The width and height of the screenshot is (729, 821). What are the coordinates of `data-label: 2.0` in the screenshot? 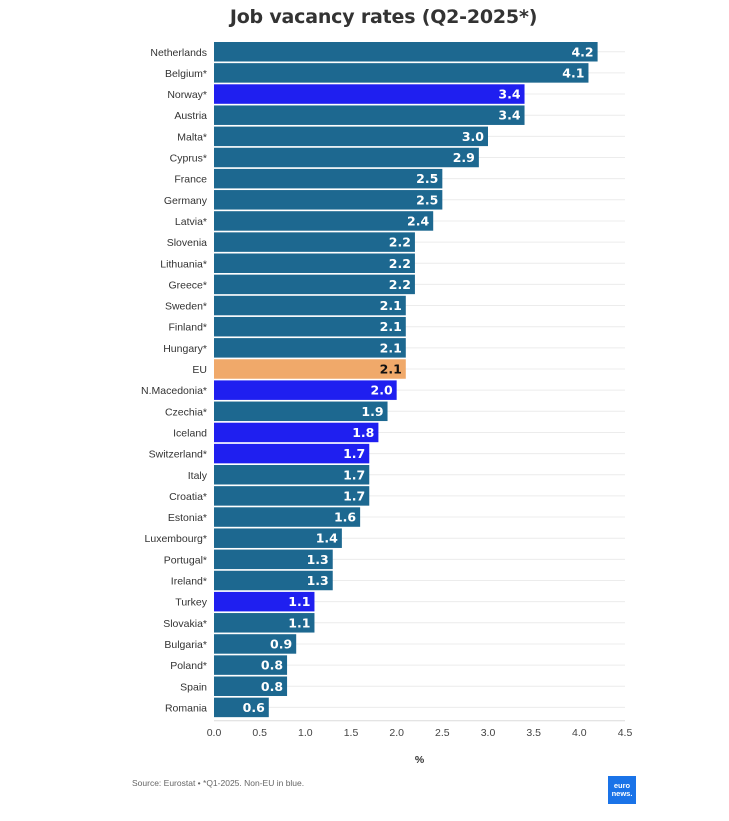 It's located at (382, 390).